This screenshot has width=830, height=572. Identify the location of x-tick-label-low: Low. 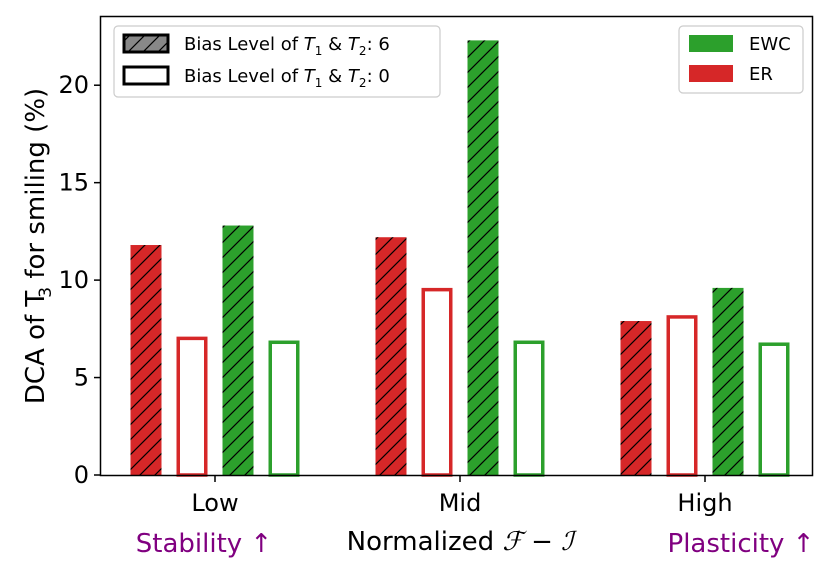
(214, 503).